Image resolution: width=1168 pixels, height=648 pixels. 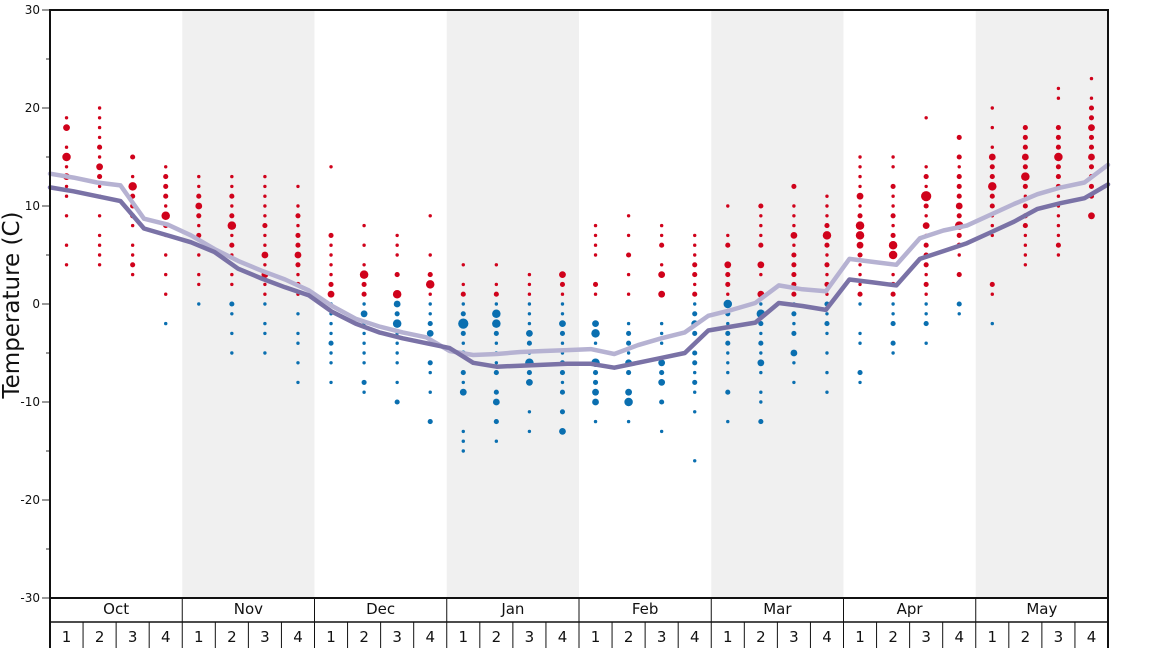 What do you see at coordinates (777, 609) in the screenshot?
I see `month-label-mar: Mar` at bounding box center [777, 609].